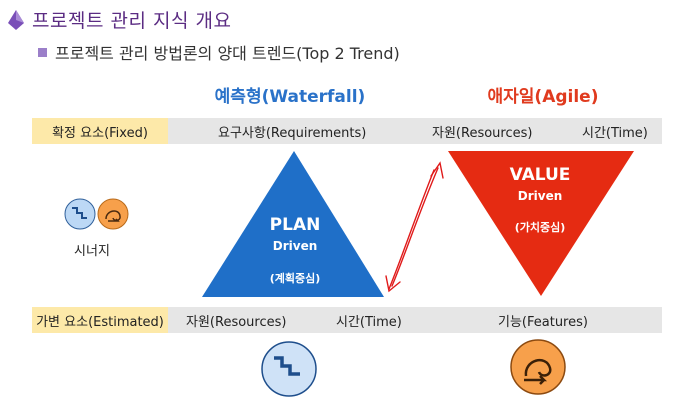  What do you see at coordinates (290, 97) in the screenshot?
I see `waterfall-heading: 예측형(Waterfall)` at bounding box center [290, 97].